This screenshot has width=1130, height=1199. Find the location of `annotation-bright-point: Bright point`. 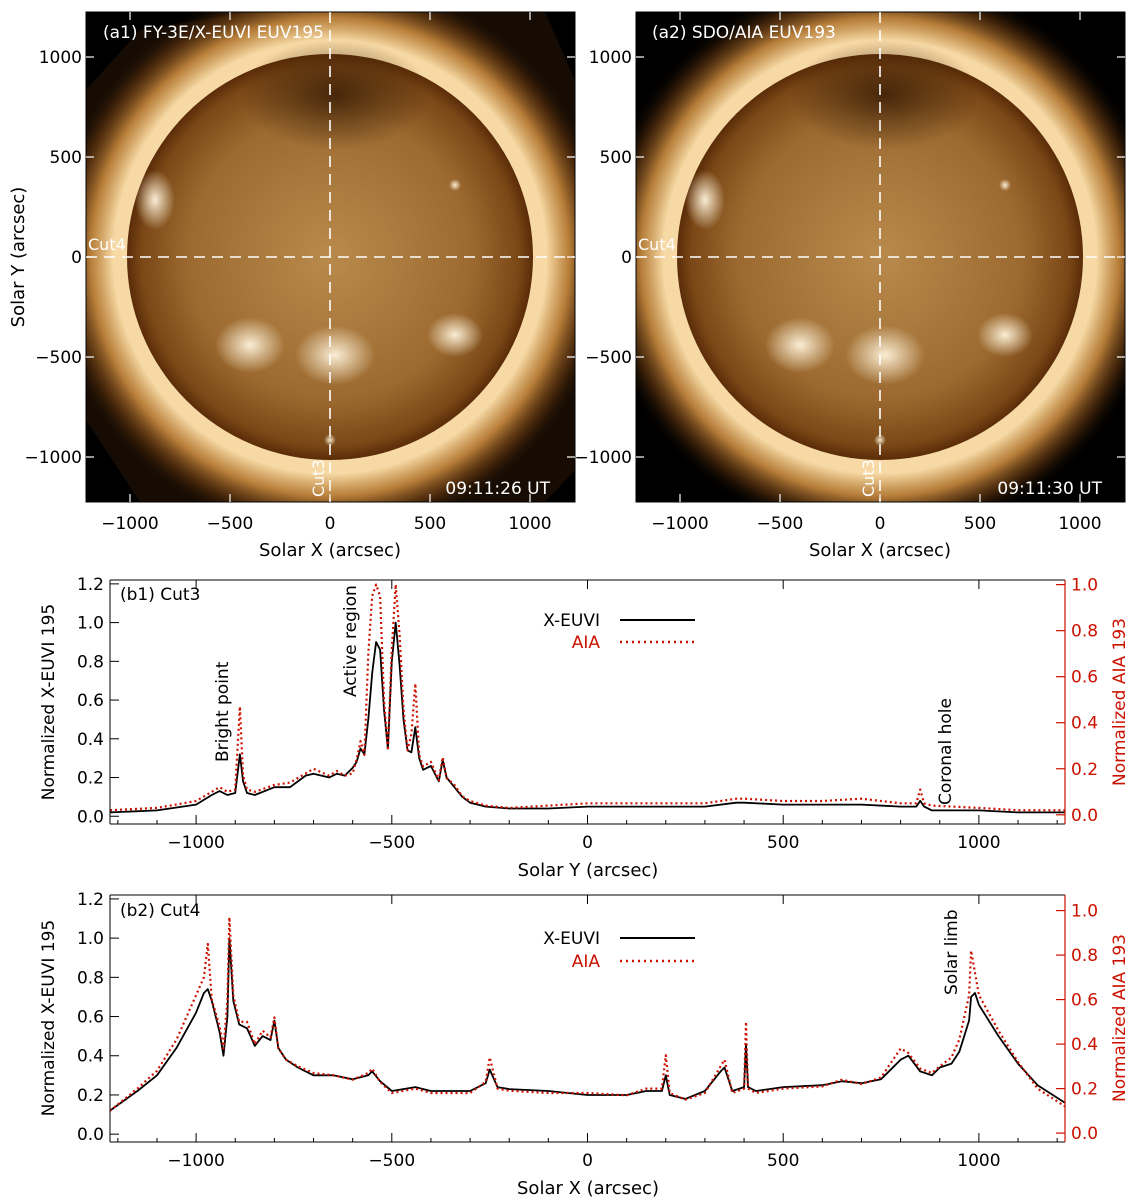

annotation-bright-point: Bright point is located at coordinates (223, 711).